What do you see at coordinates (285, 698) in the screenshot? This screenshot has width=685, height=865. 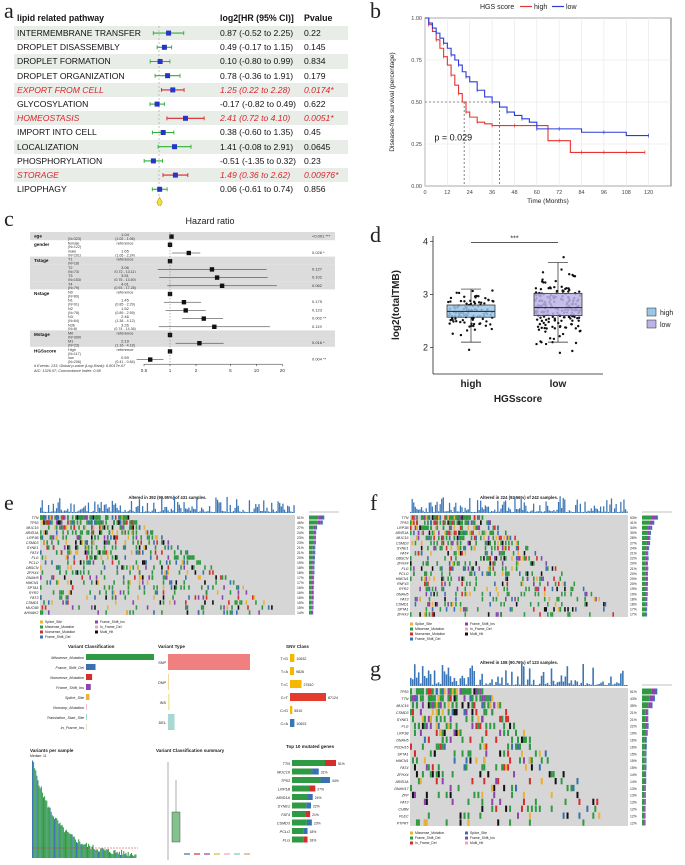 I see `snv-label: C>T` at bounding box center [285, 698].